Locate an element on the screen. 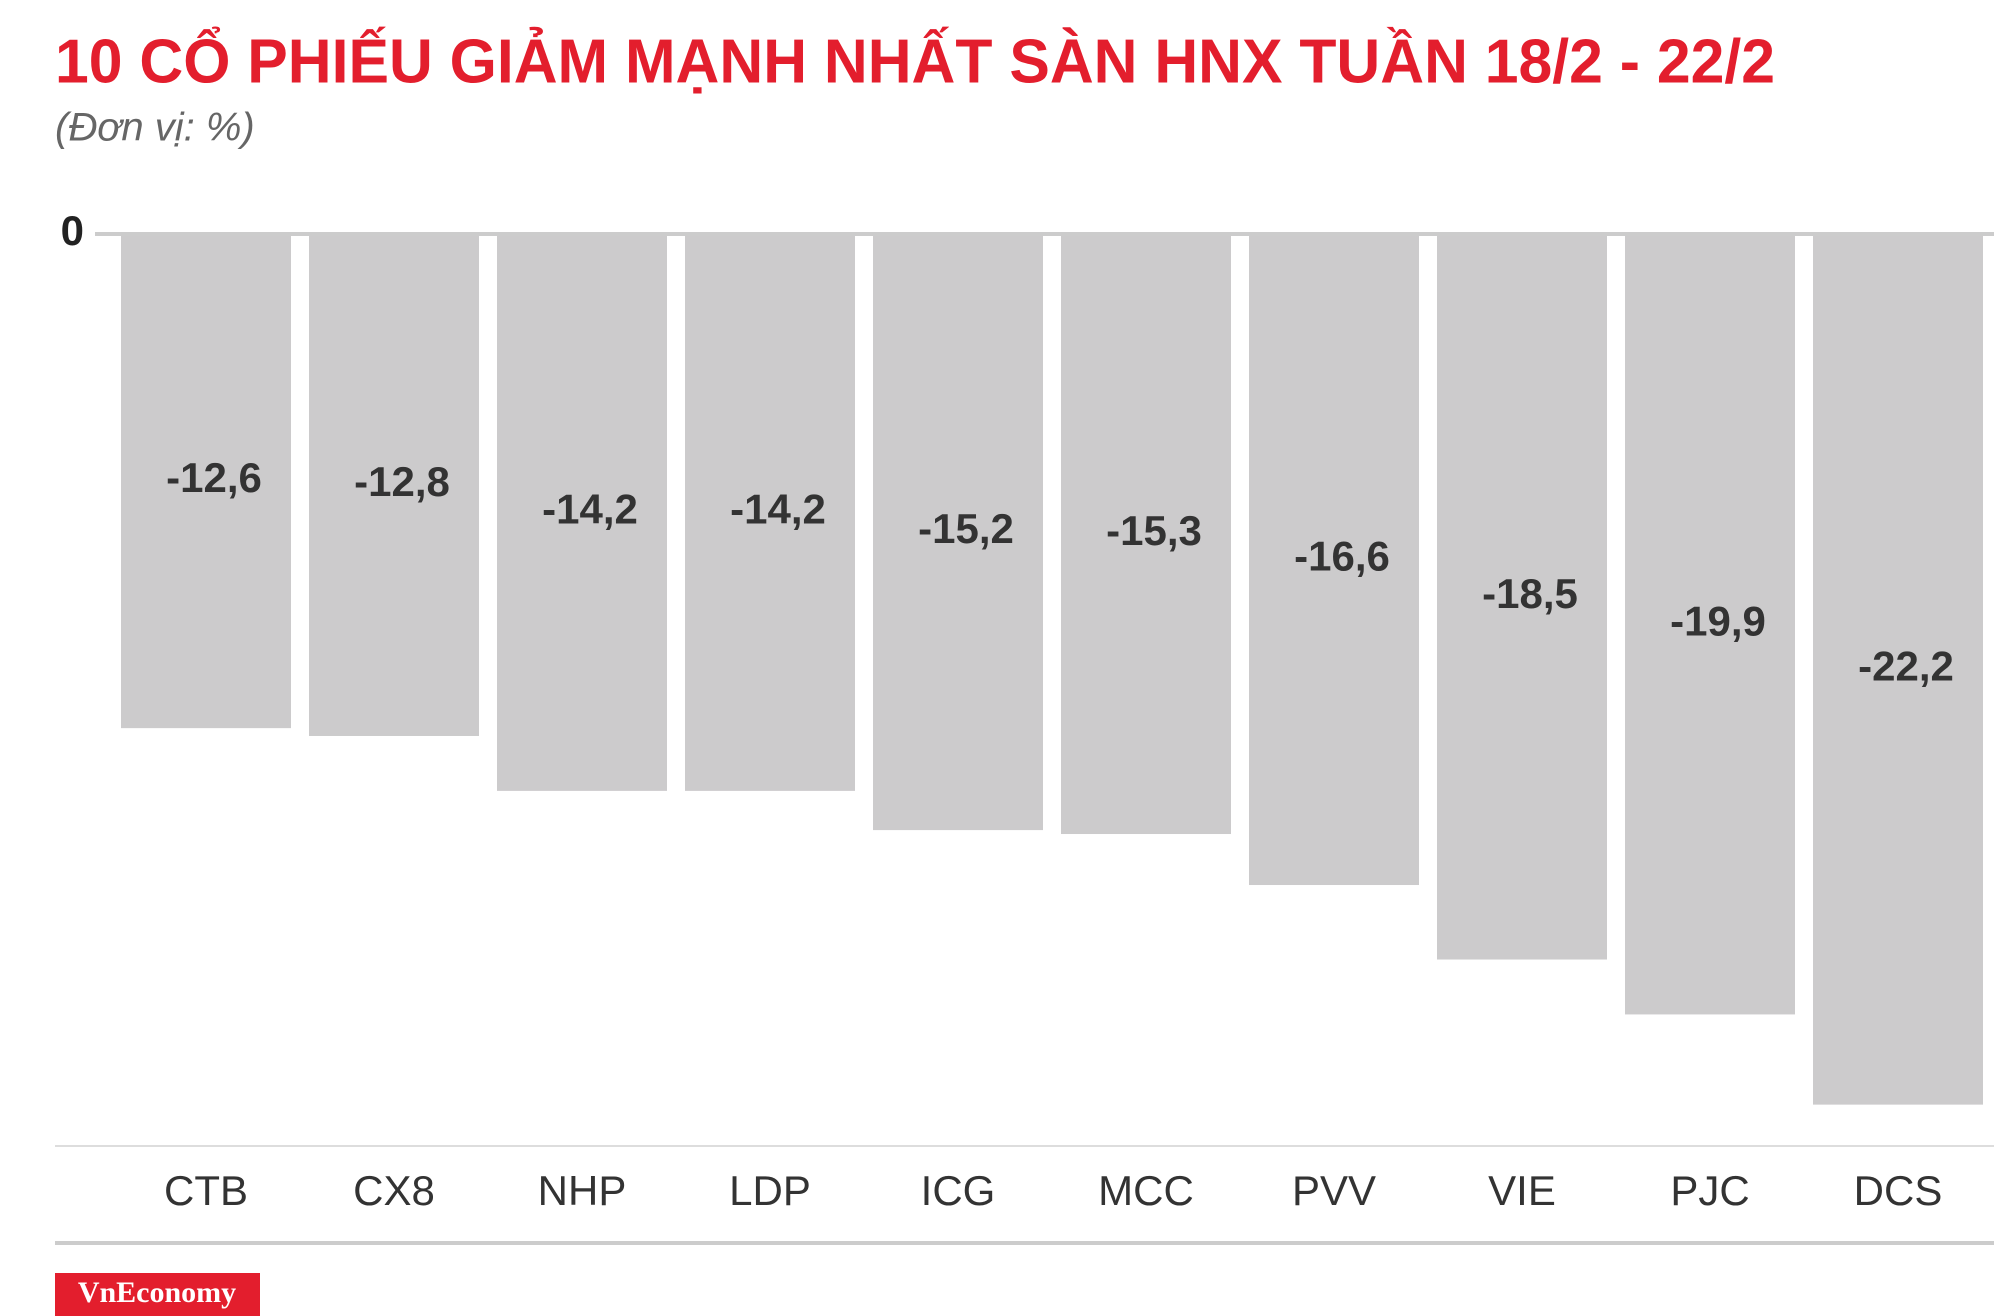  chart-subtitle: (Đơn vị: %) is located at coordinates (155, 128).